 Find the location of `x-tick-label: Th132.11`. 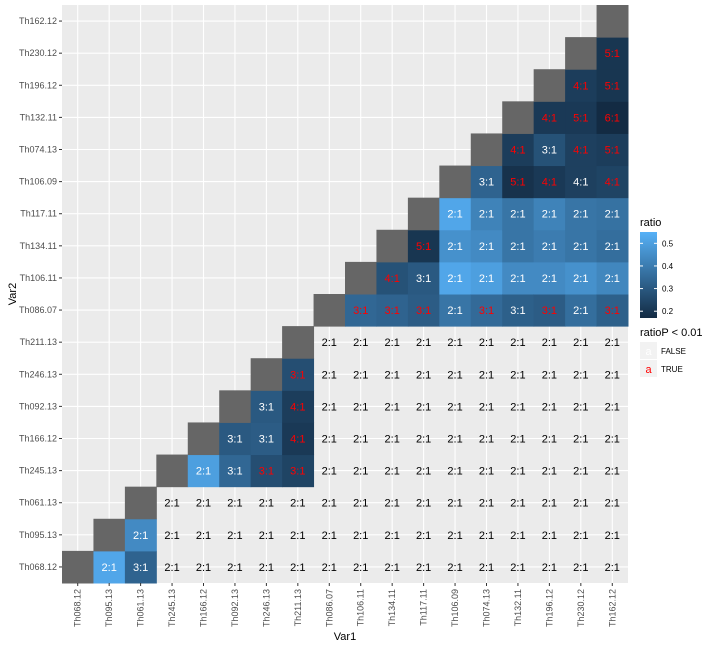

x-tick-label: Th132.11 is located at coordinates (518, 607).